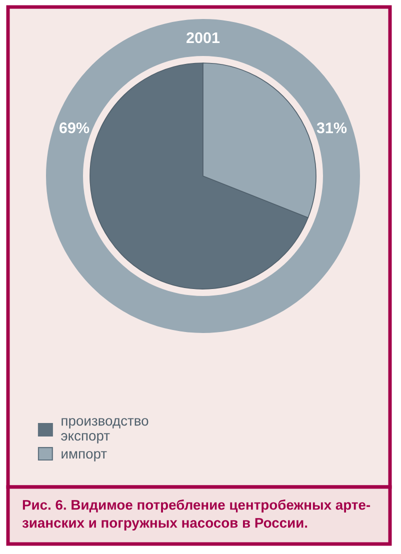  What do you see at coordinates (196, 515) in the screenshot?
I see `text: Рис. 6. Видимое потребление центробежных арте- зианских и погружных насосов в России.` at bounding box center [196, 515].